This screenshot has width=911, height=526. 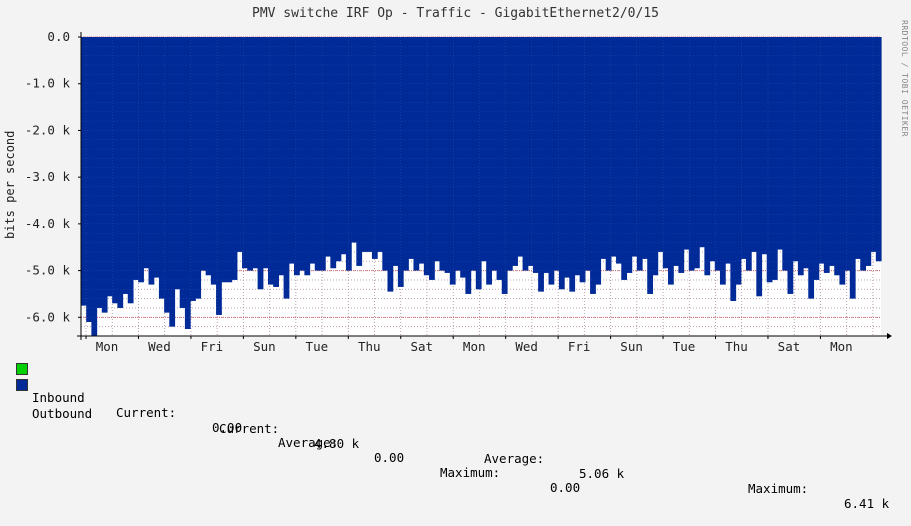 I want to click on inbound-average-value: 0.00, so click(x=389, y=457).